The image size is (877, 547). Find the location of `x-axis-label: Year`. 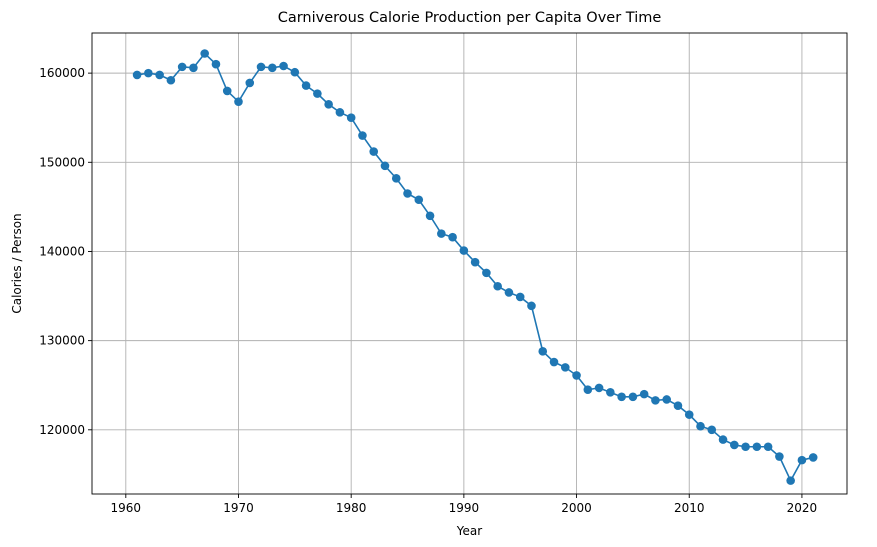

x-axis-label: Year is located at coordinates (469, 531).